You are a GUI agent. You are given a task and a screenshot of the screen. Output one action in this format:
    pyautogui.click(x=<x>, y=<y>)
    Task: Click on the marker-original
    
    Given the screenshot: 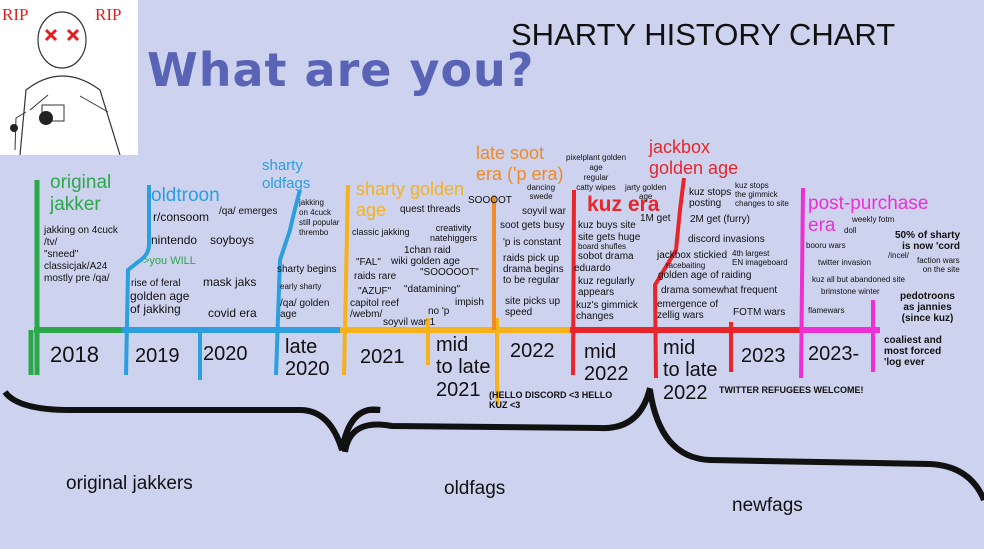 What is the action you would take?
    pyautogui.click(x=34, y=277)
    